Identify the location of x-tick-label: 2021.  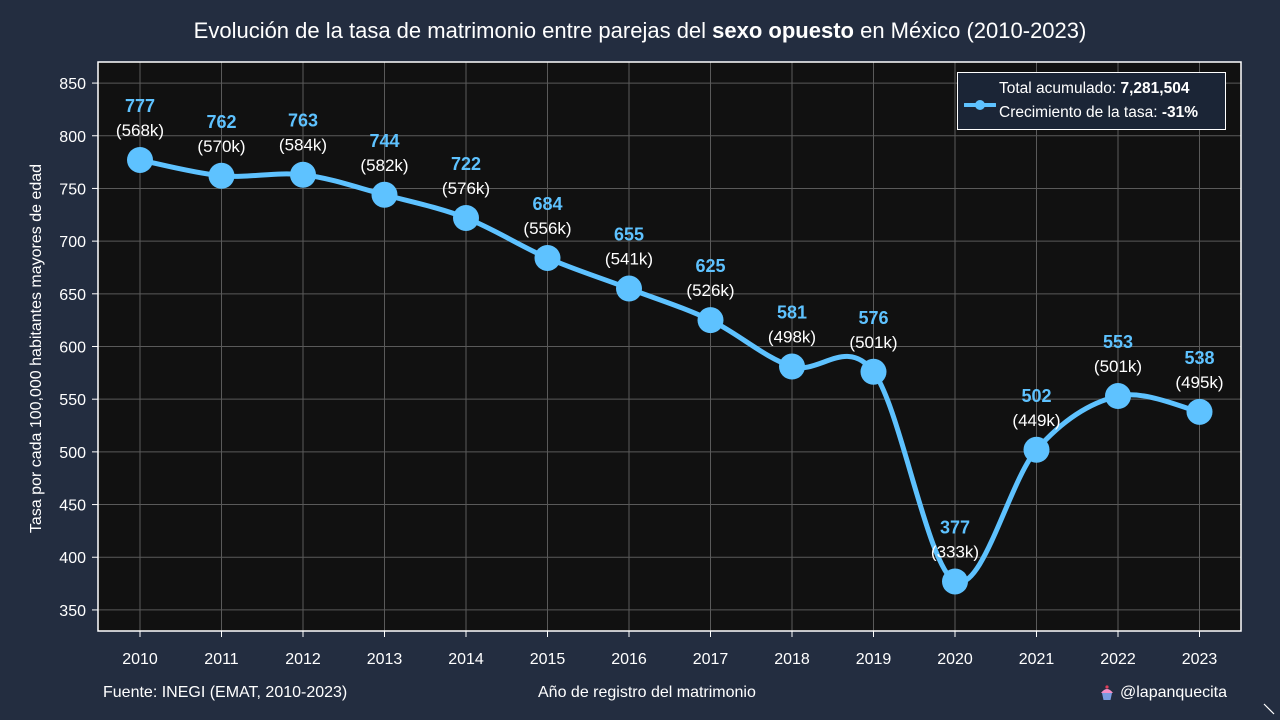
(1037, 659).